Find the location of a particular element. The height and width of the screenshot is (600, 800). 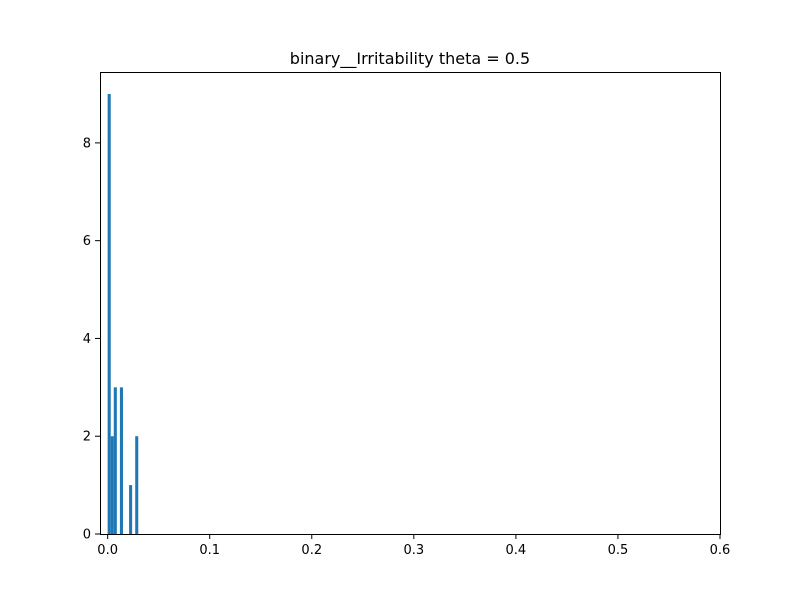

bars-layer is located at coordinates (123, 314).